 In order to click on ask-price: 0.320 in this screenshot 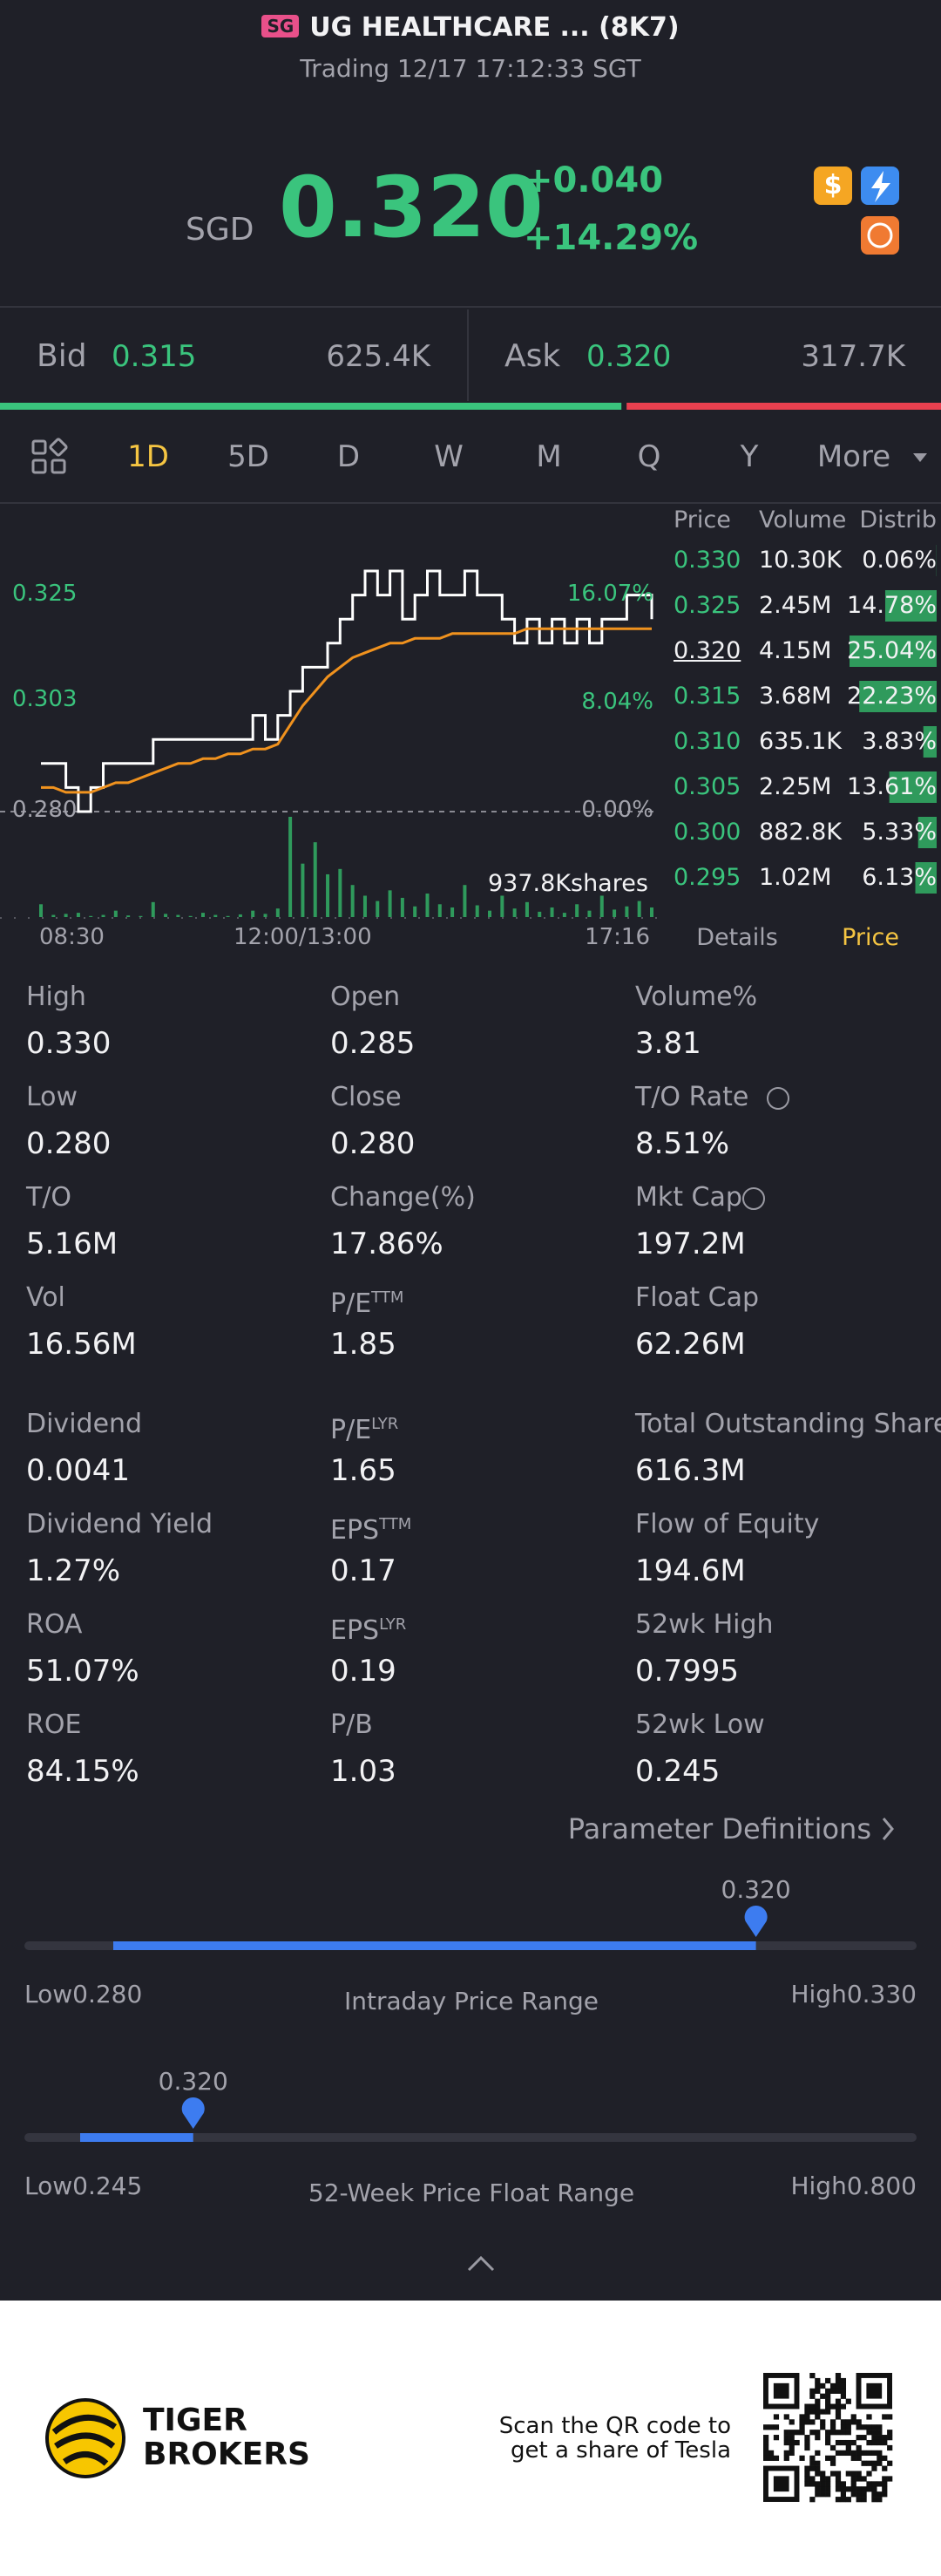, I will do `click(629, 356)`.